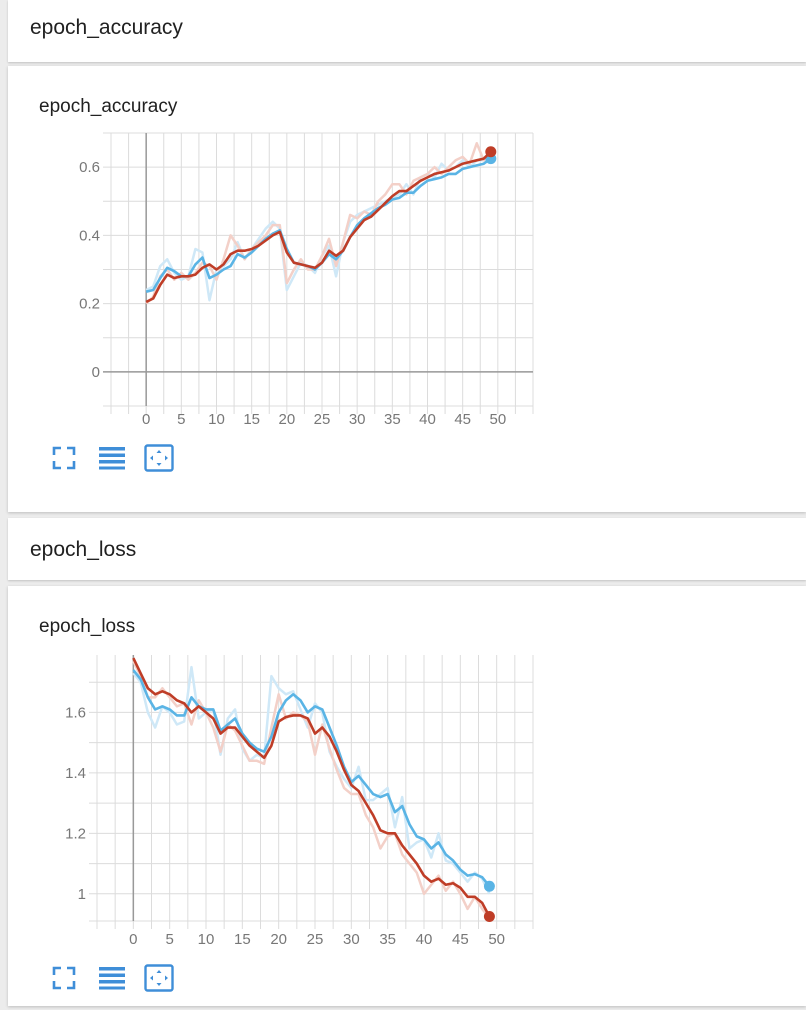  Describe the element at coordinates (407, 31) in the screenshot. I see `section-header-accuracy: epoch_accuracy` at that location.